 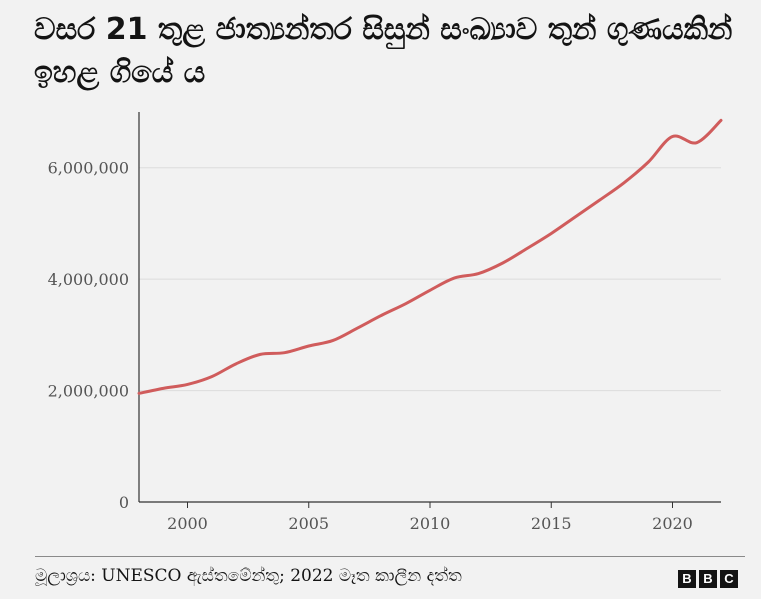 What do you see at coordinates (308, 523) in the screenshot?
I see `x-tick-label: 2005` at bounding box center [308, 523].